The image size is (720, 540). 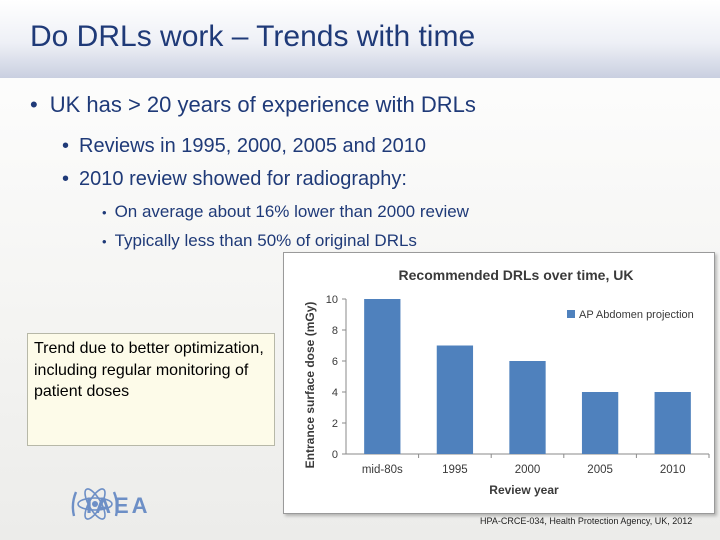 I want to click on x-tick-label: 2010, so click(x=673, y=470).